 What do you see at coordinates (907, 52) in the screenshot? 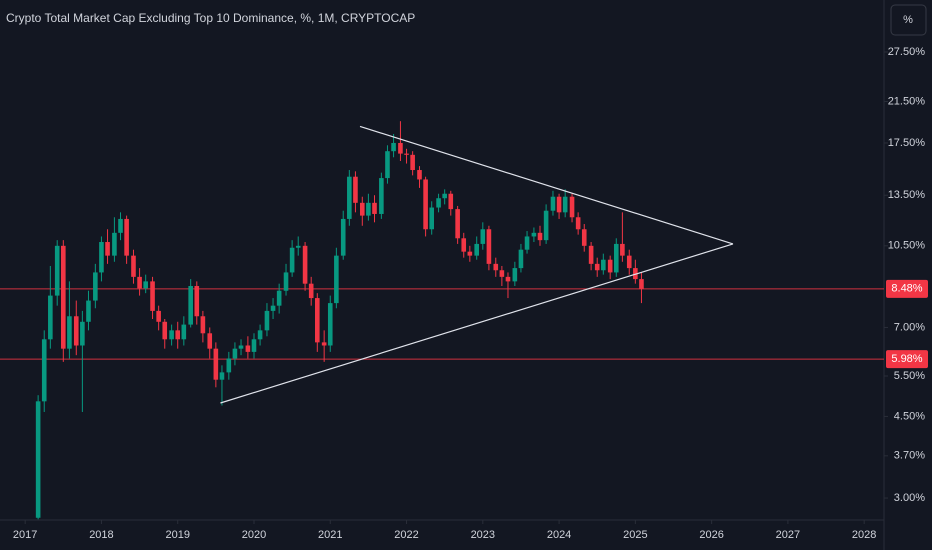
I see `y-tick-label: 27.50%` at bounding box center [907, 52].